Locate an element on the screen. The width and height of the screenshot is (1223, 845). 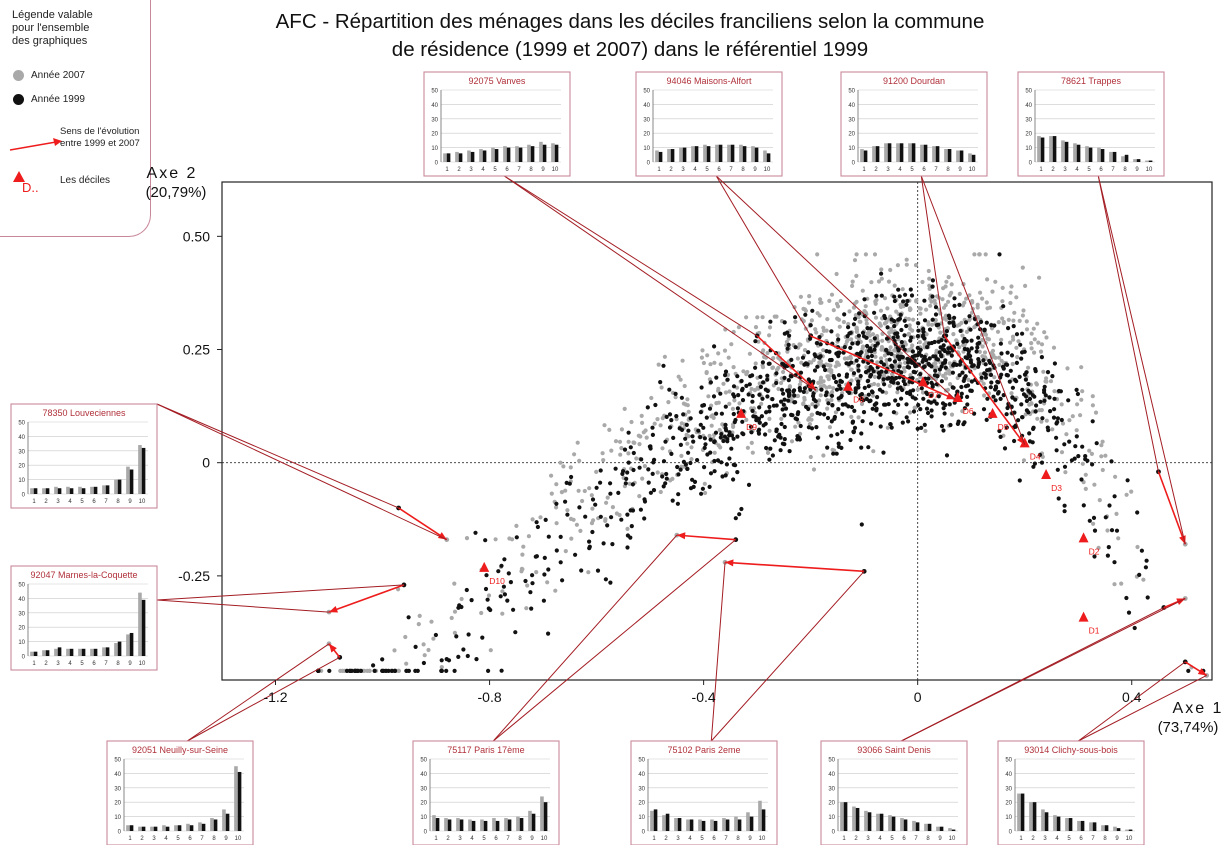
inset-x-tick-label: 9 is located at coordinates (543, 170).